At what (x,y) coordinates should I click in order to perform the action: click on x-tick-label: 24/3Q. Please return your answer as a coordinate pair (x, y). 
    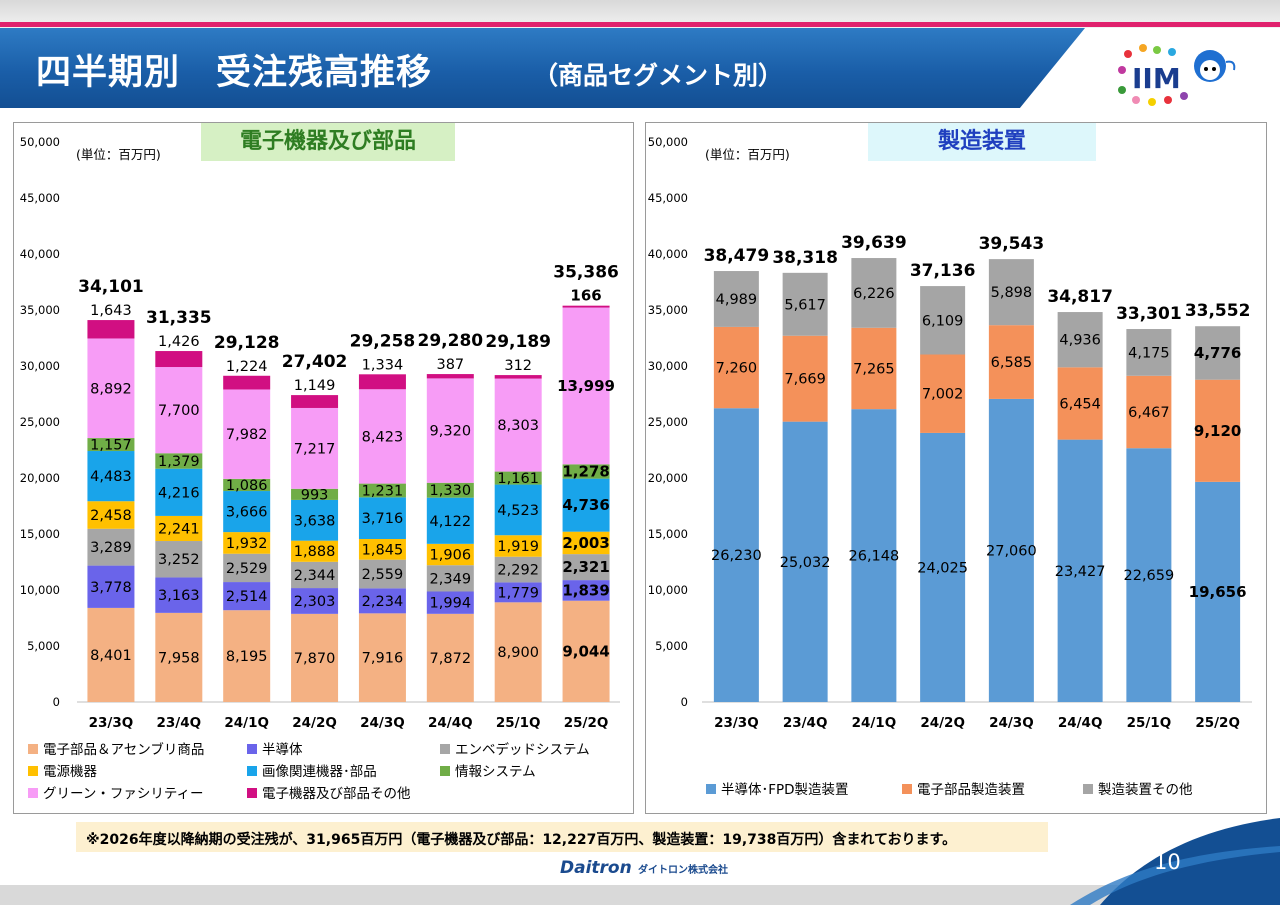
    Looking at the image, I should click on (382, 723).